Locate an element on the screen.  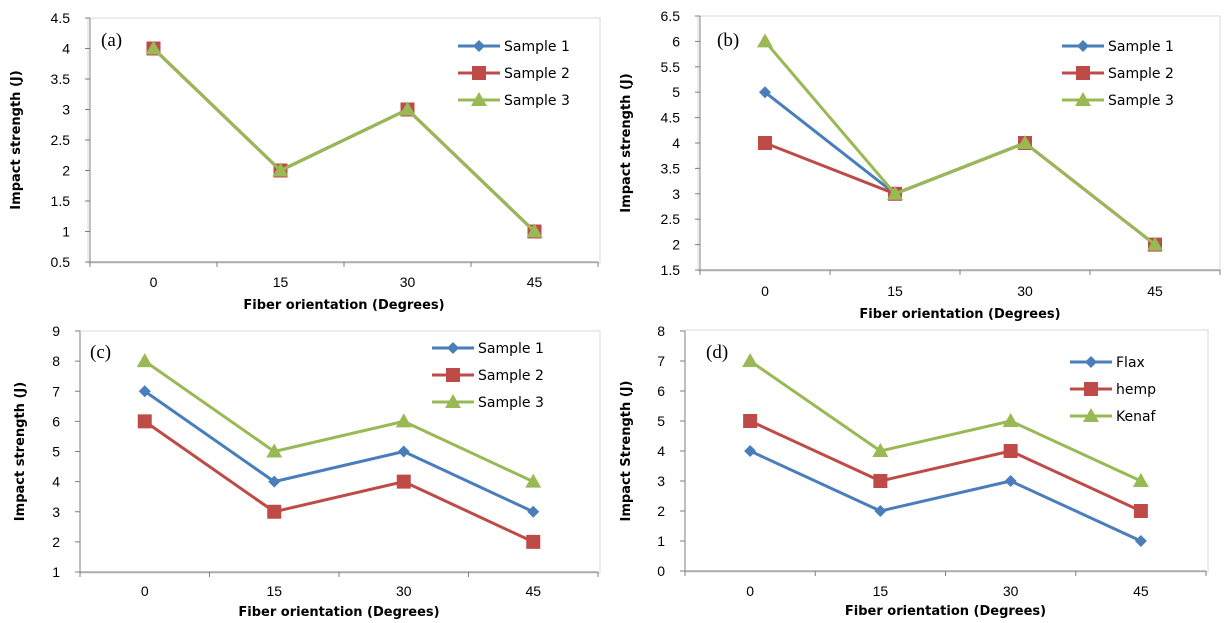
panel-letter: (a) is located at coordinates (111, 40).